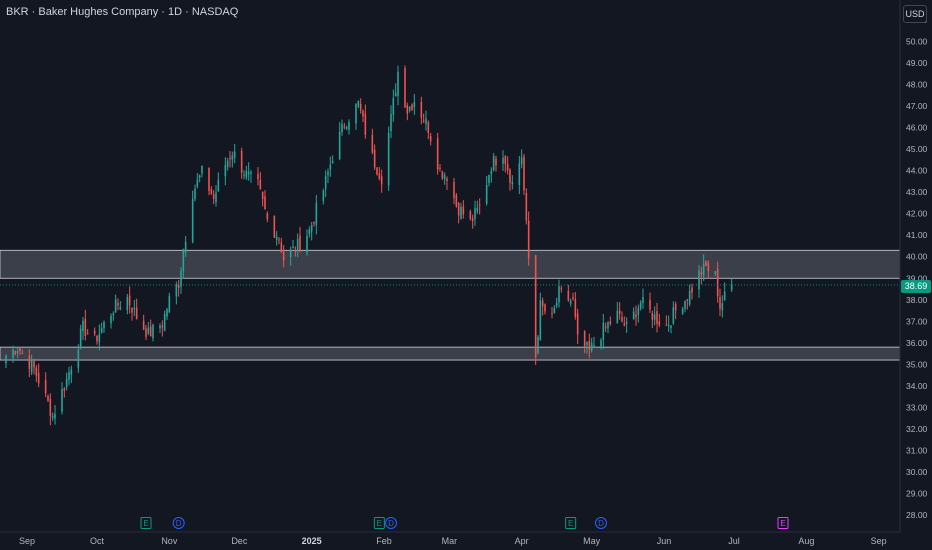 The height and width of the screenshot is (550, 932). I want to click on price-tick-label: 29.00, so click(917, 493).